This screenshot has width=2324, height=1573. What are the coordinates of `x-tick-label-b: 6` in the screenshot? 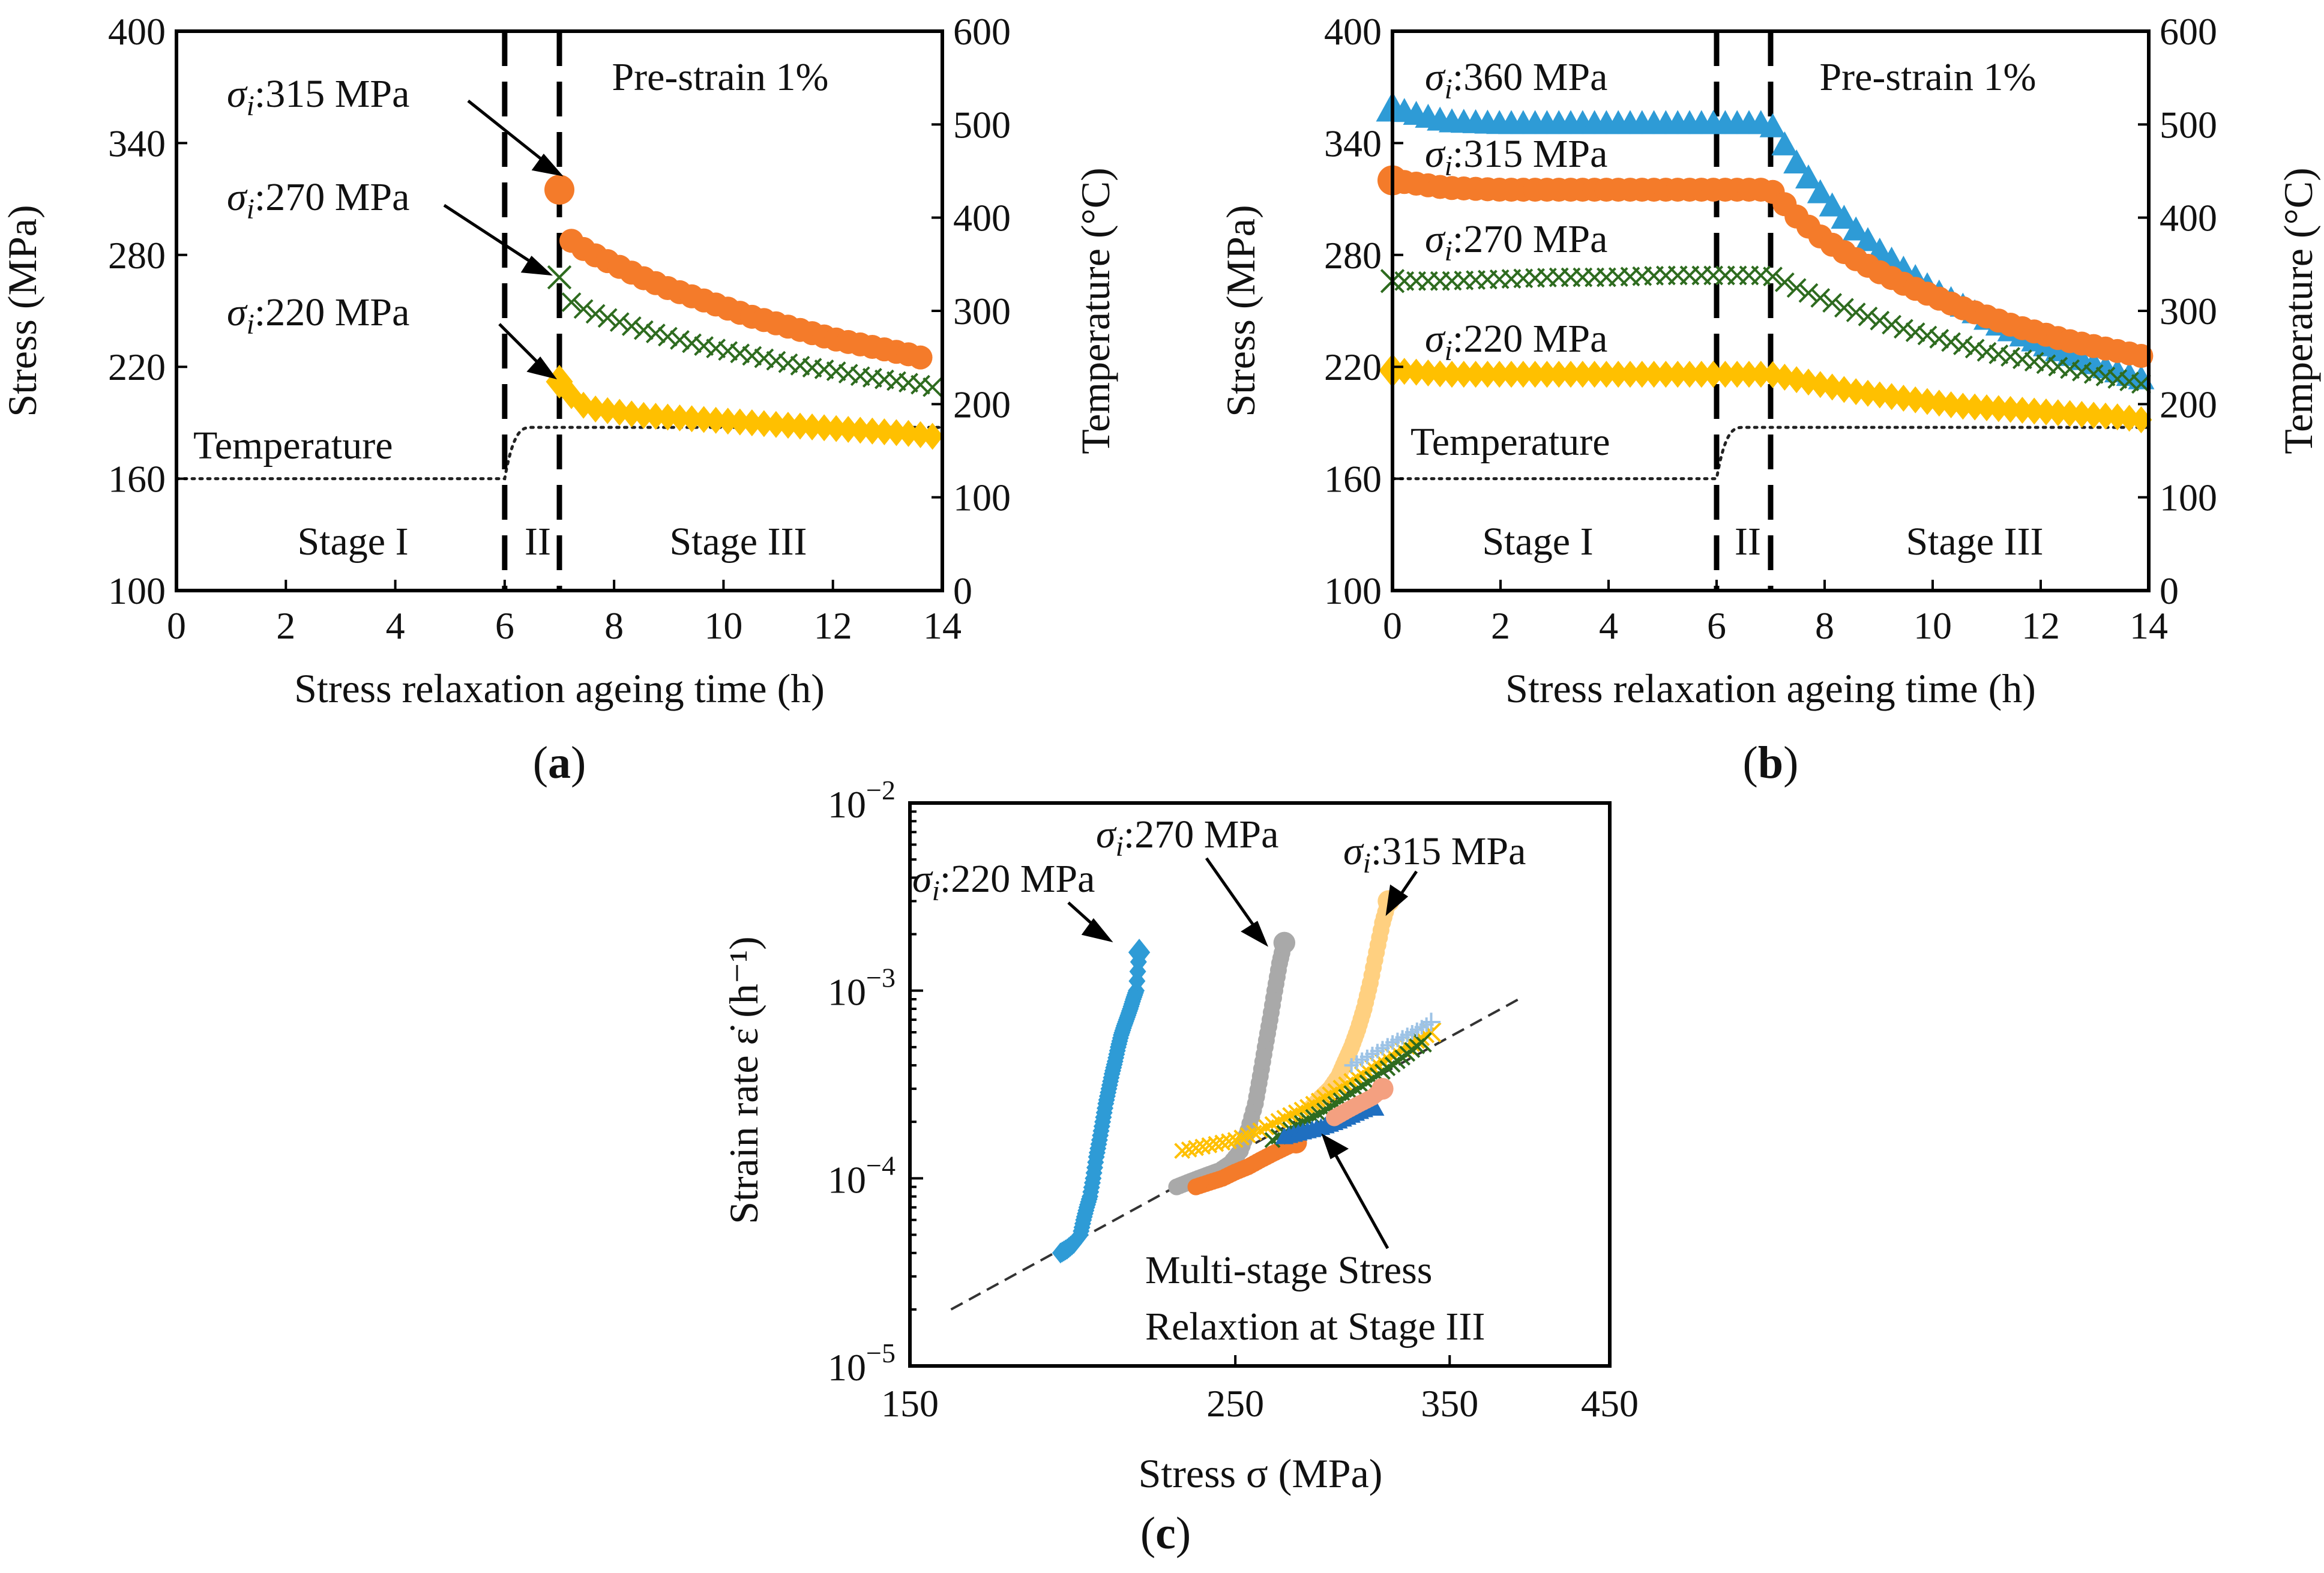 It's located at (1716, 625).